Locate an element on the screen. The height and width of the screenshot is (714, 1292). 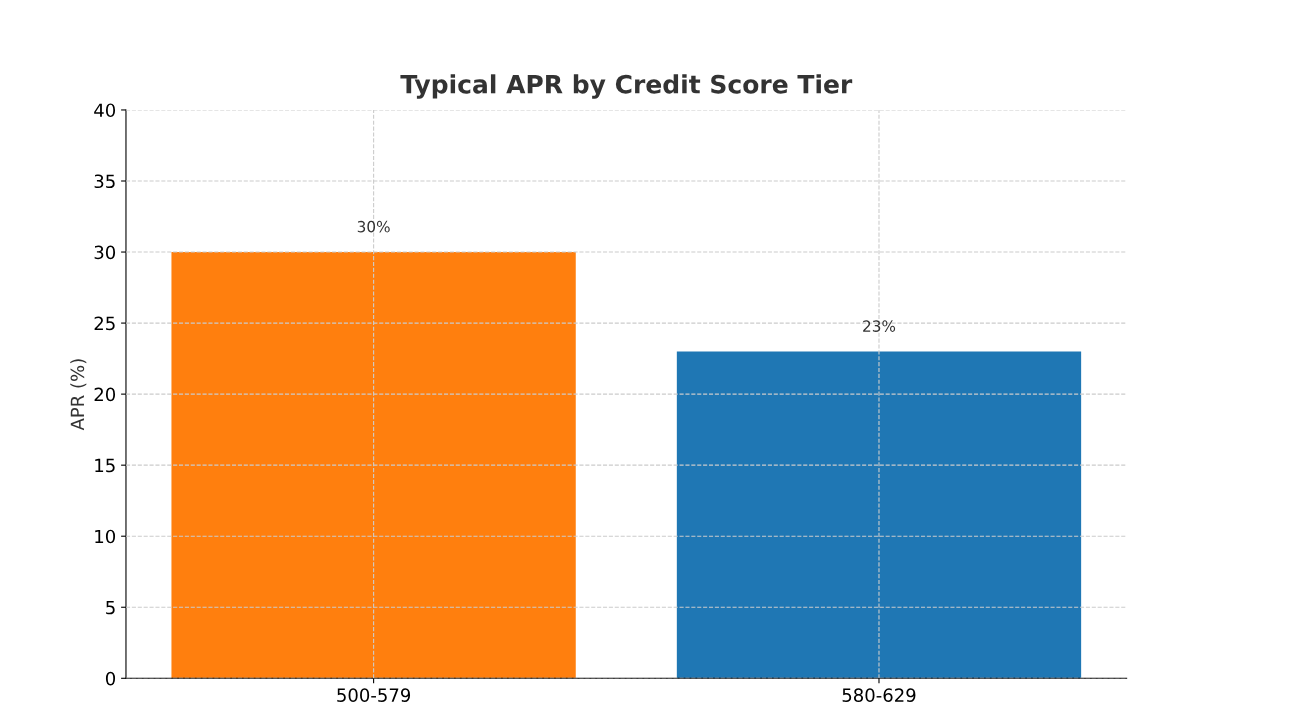
y-tick-label: 10 is located at coordinates (105, 536).